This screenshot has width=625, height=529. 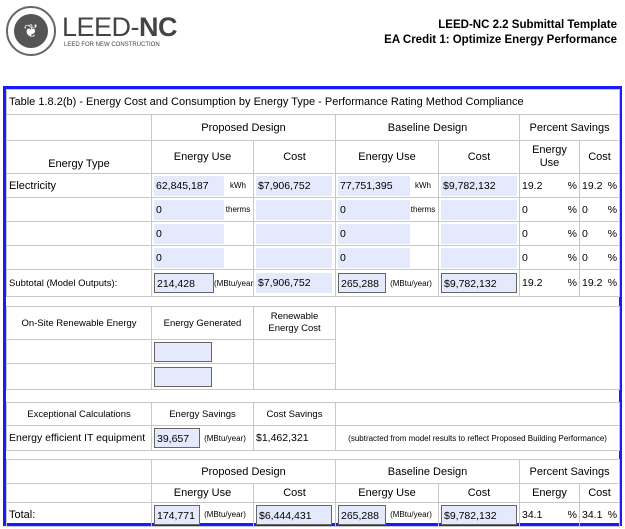 I want to click on savings-cost-value: 19.2, so click(x=592, y=185).